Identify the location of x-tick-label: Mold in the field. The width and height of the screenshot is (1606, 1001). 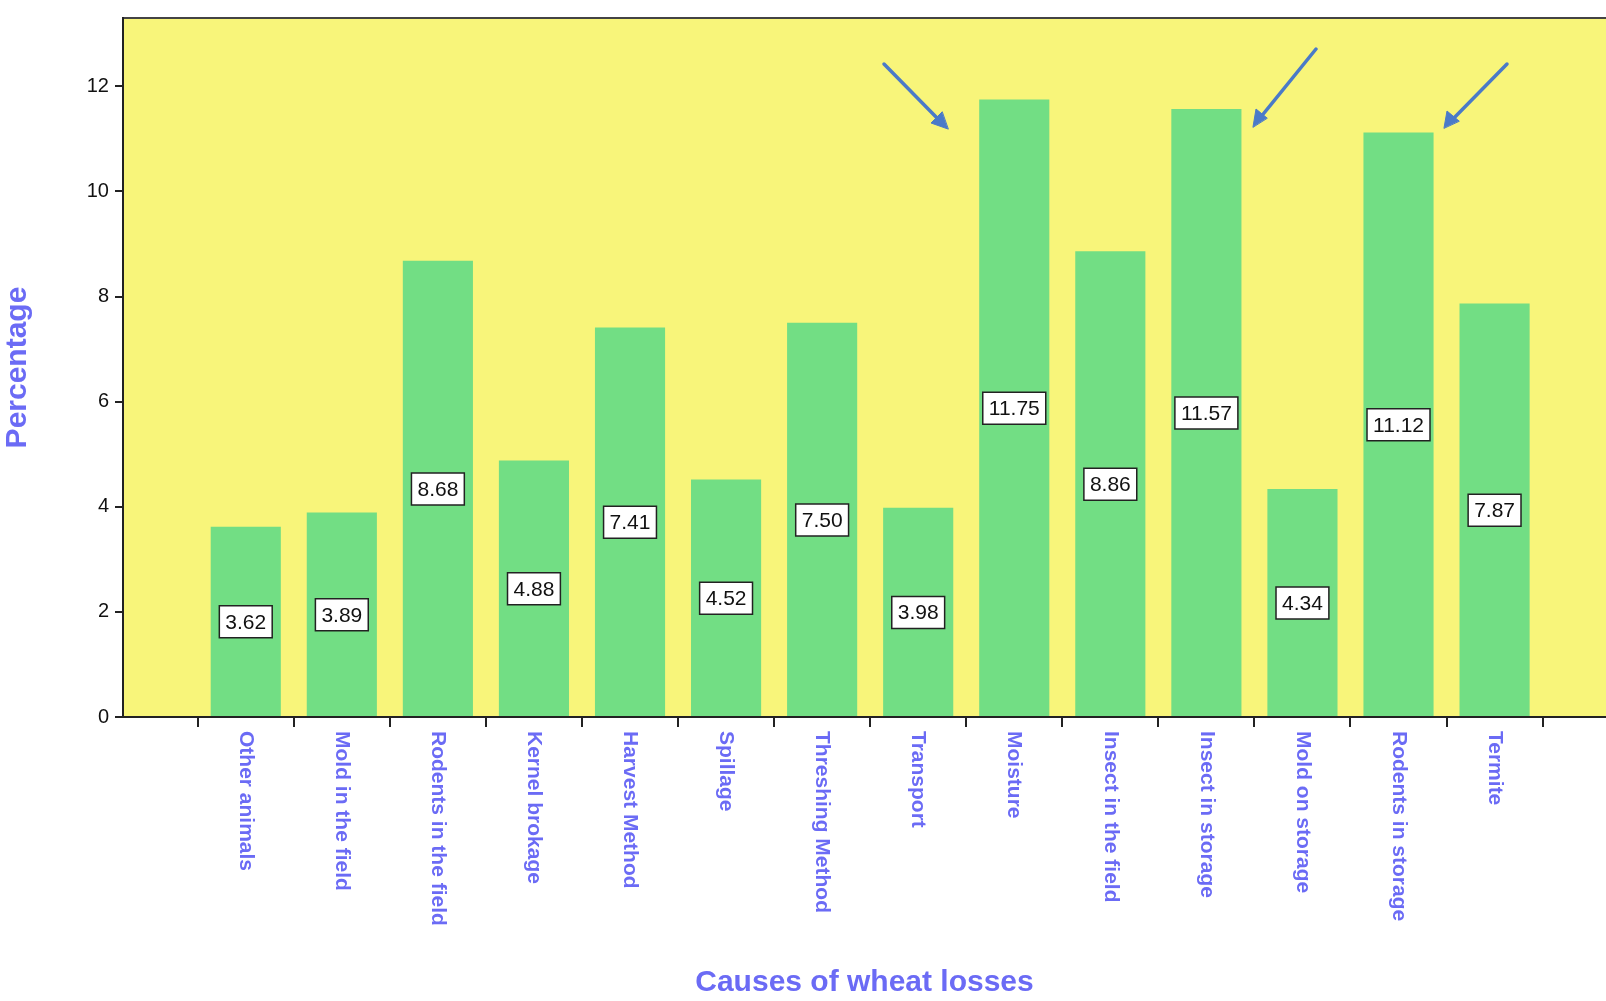
(344, 811).